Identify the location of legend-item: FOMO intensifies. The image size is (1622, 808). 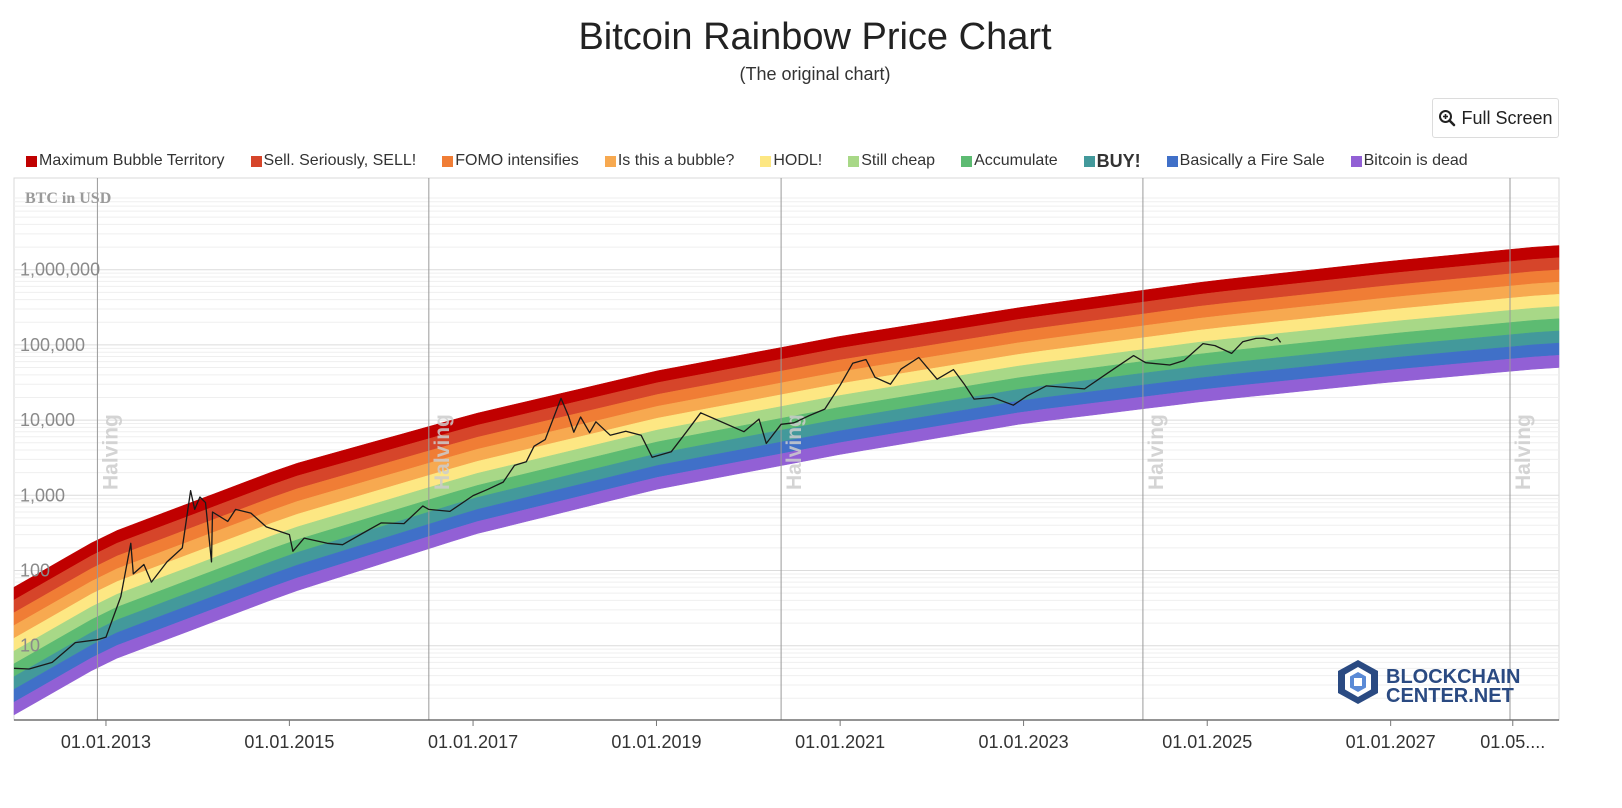
(510, 161).